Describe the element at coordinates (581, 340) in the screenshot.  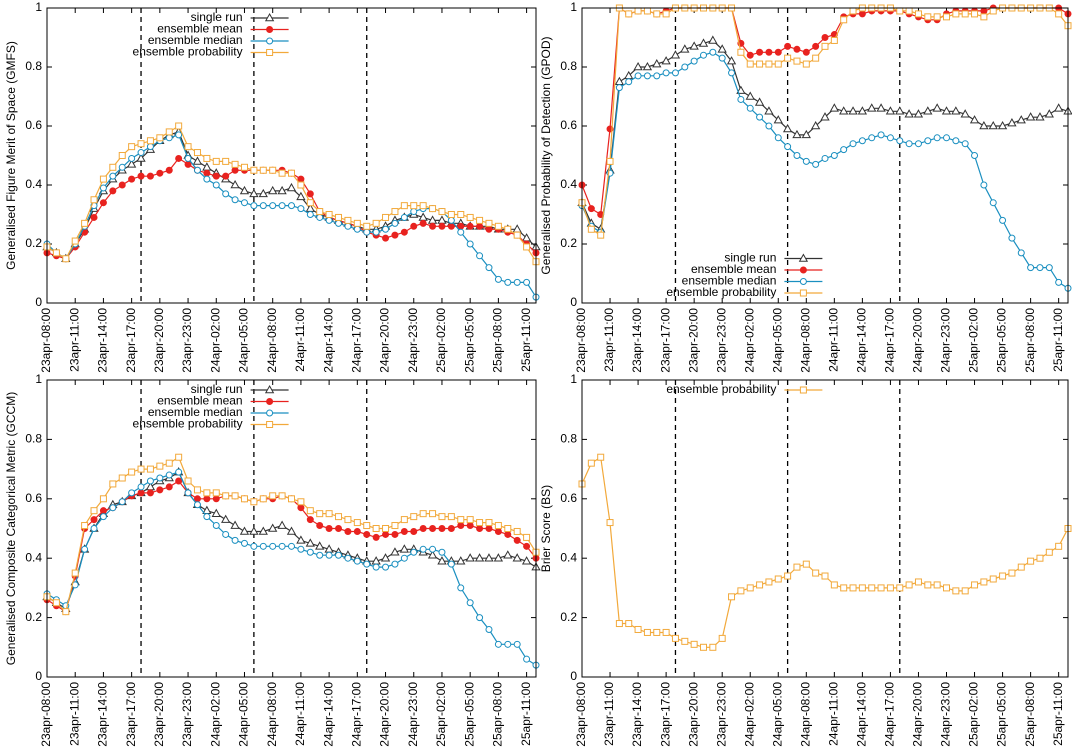
I see `x-tick-label: 23apr-08:00` at that location.